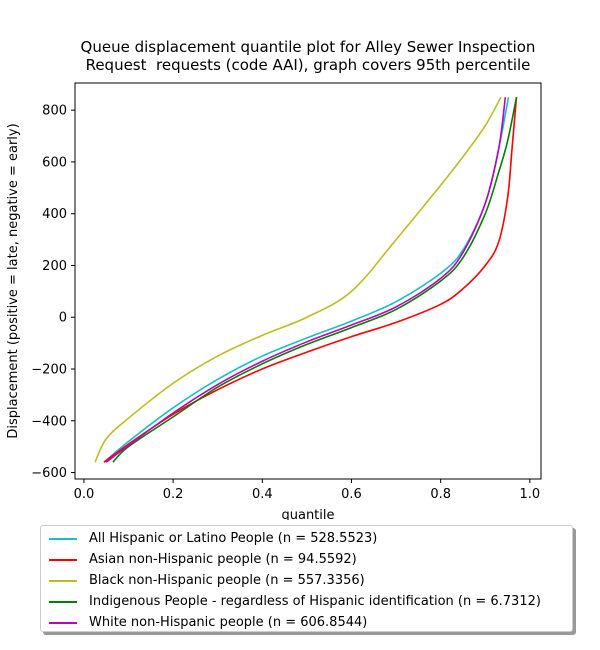 The image size is (600, 650). Describe the element at coordinates (63, 318) in the screenshot. I see `y-tick-label: 0` at that location.